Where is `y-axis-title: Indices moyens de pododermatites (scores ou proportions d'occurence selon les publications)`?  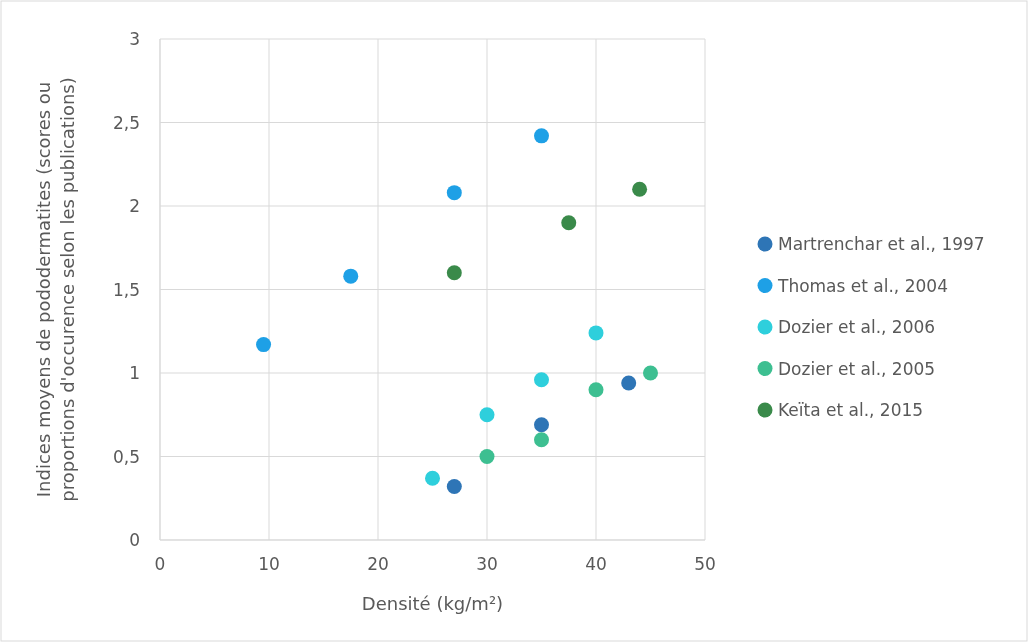
y-axis-title: Indices moyens de pododermatites (scores ou proportions d'occurence selon les publications) is located at coordinates (55, 289).